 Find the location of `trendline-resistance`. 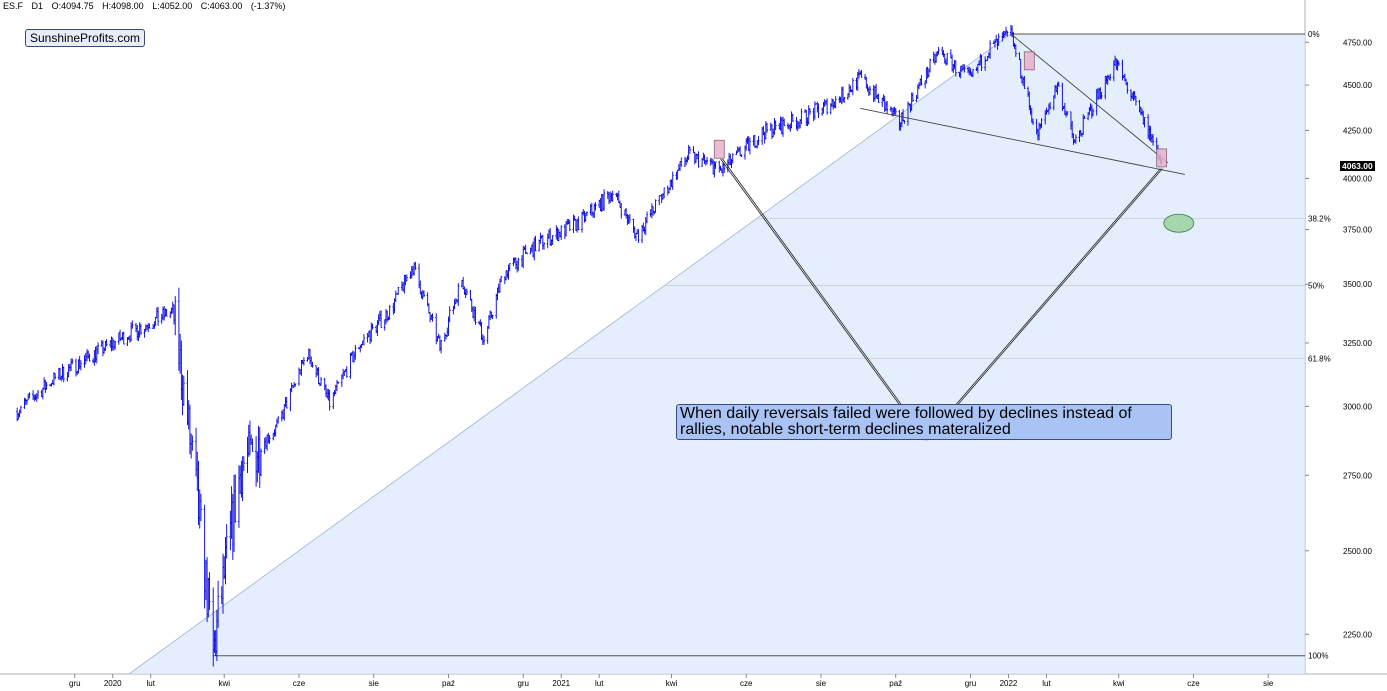

trendline-resistance is located at coordinates (1089, 98).